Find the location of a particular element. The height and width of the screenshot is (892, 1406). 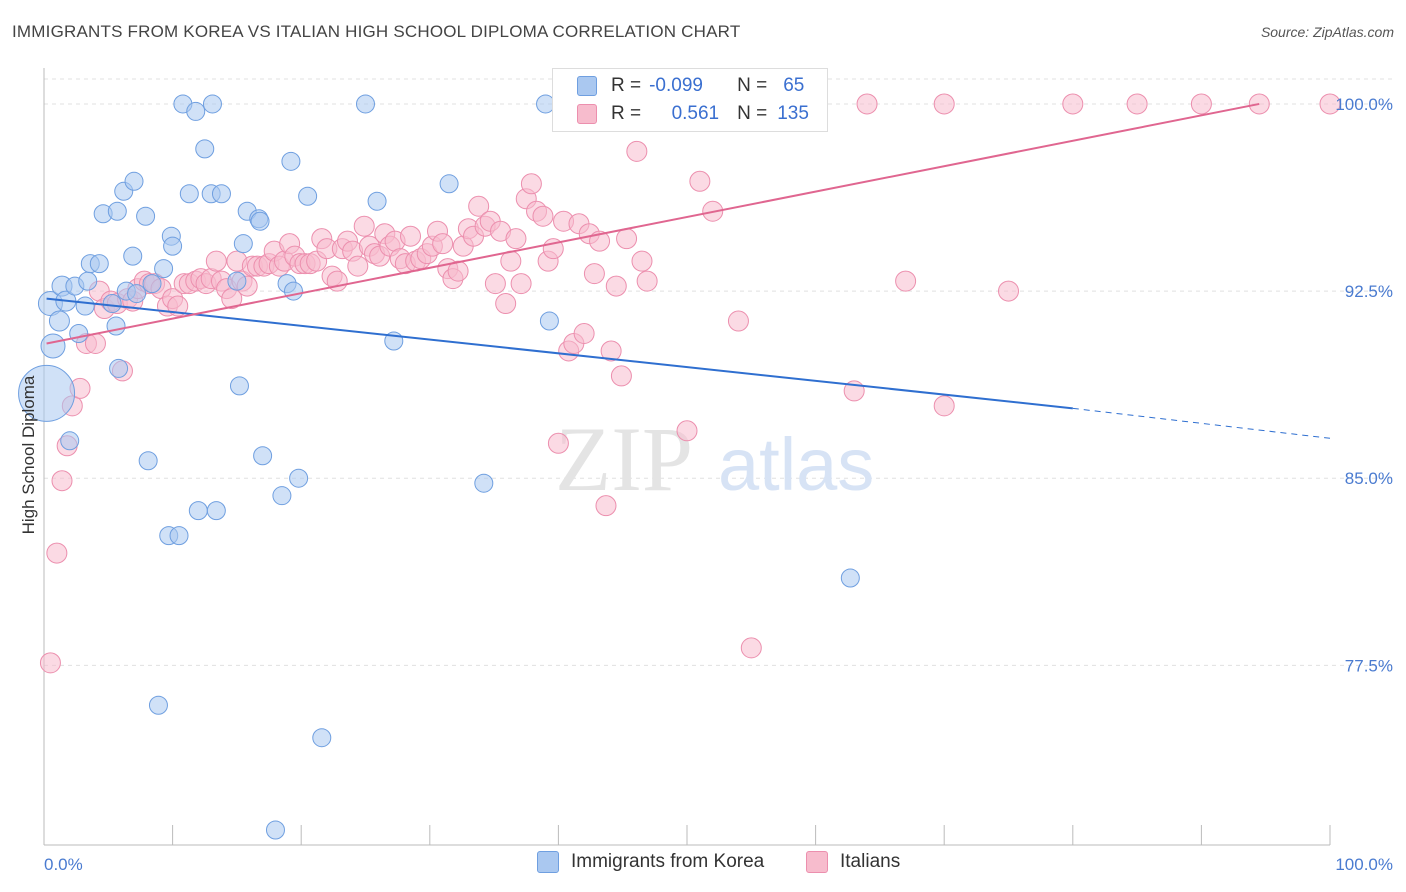

legend-row-italians: R = 0.561 N = 135 is located at coordinates (693, 114).